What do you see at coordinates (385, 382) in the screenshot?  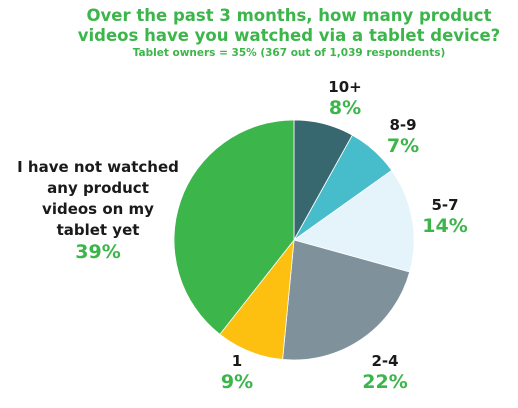 I see `slice-pct-2-4: 22%` at bounding box center [385, 382].